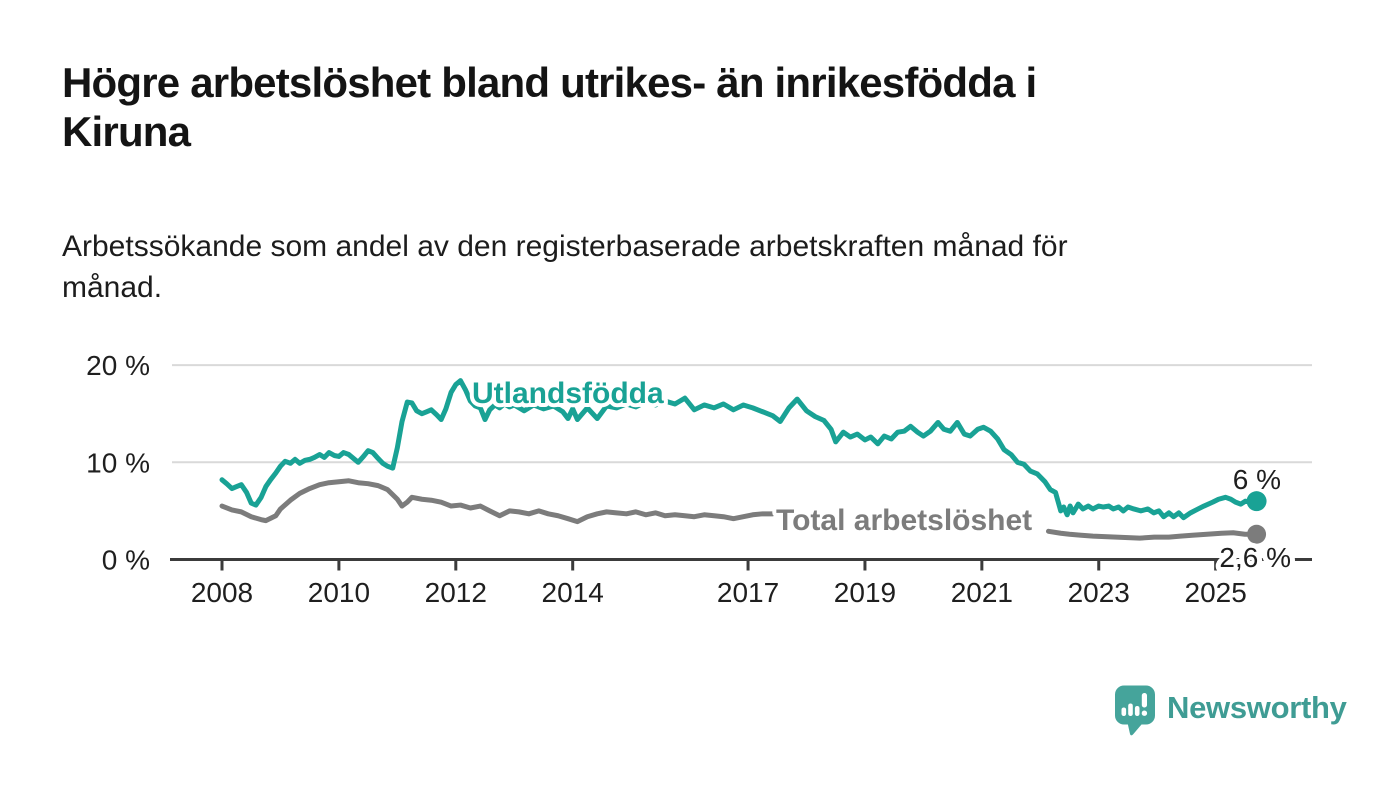 The height and width of the screenshot is (794, 1400). What do you see at coordinates (1257, 479) in the screenshot?
I see `value-label-utlandsfodda: 6 %` at bounding box center [1257, 479].